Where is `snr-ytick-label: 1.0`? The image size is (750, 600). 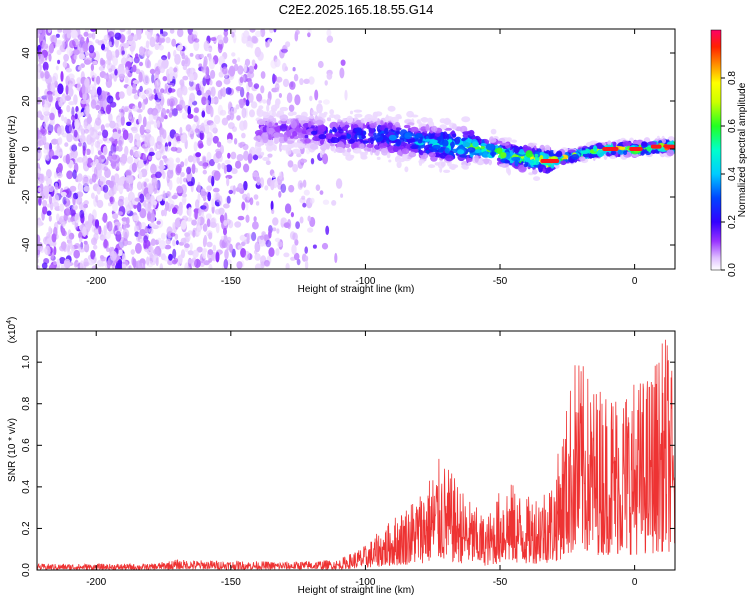 snr-ytick-label: 1.0 is located at coordinates (26, 362).